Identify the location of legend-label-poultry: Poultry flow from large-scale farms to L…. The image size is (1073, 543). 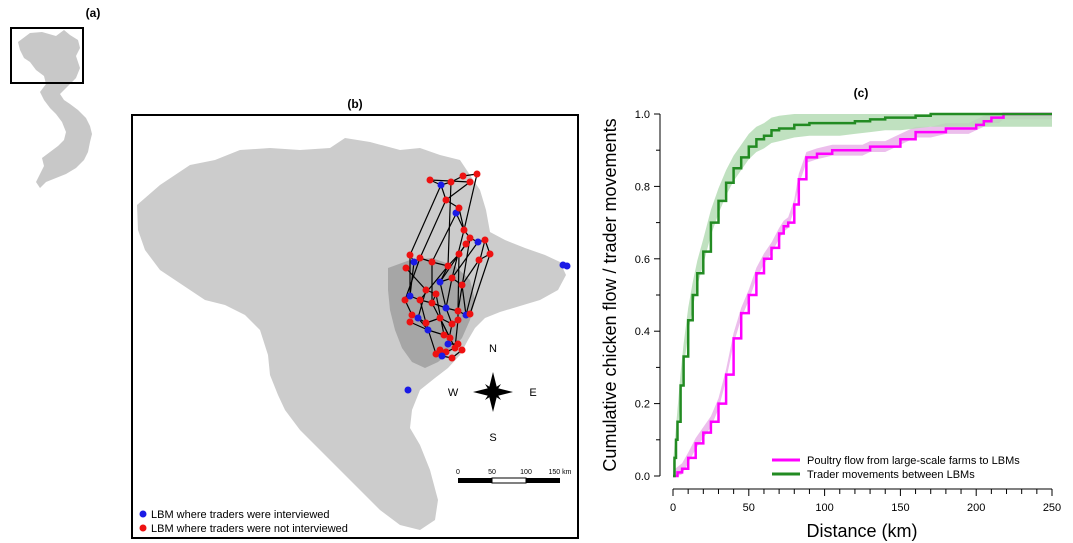
(913, 461).